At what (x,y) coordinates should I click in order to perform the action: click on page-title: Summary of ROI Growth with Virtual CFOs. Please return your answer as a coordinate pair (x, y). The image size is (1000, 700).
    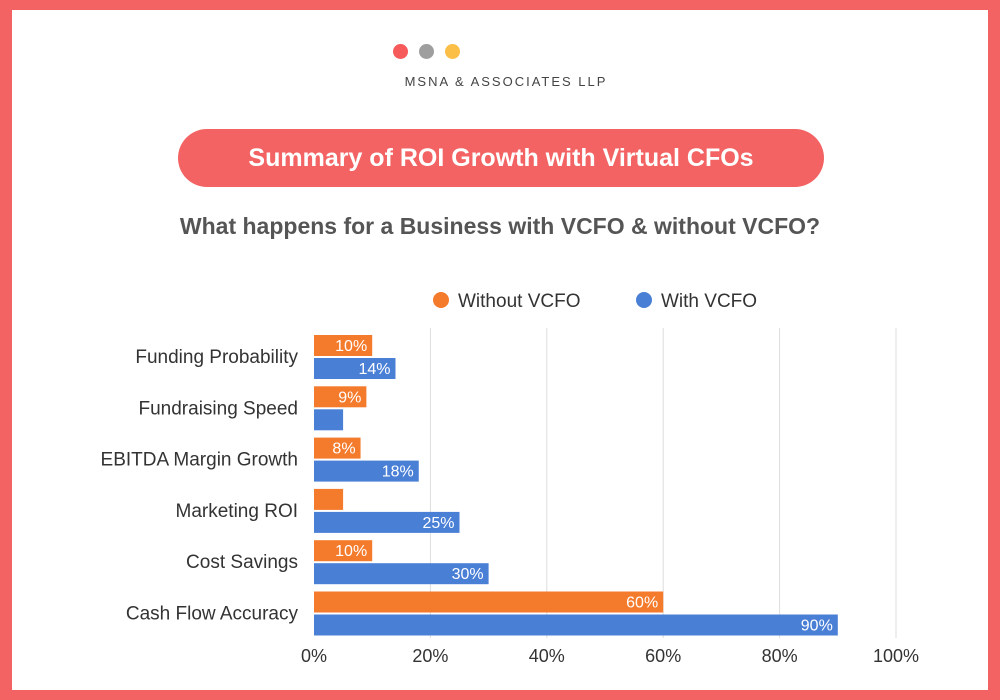
    Looking at the image, I should click on (501, 158).